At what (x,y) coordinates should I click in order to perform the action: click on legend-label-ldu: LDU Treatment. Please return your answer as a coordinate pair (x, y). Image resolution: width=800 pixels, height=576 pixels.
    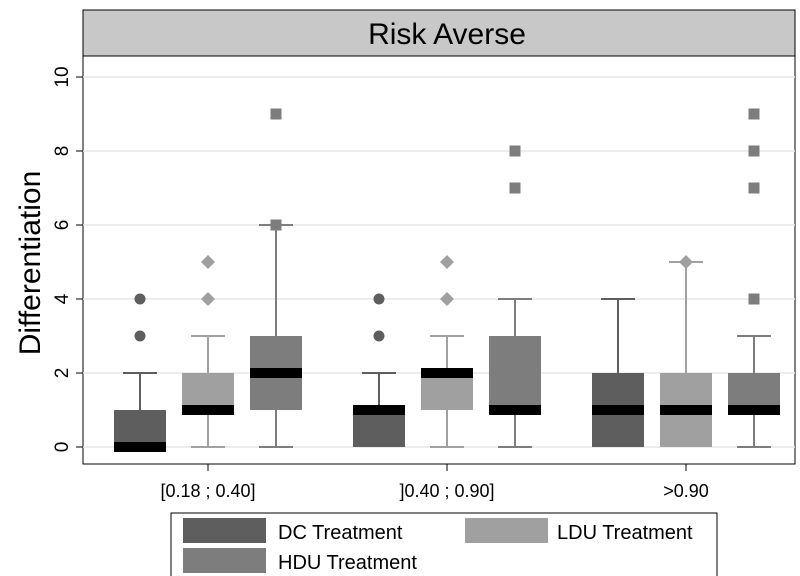
    Looking at the image, I should click on (625, 533).